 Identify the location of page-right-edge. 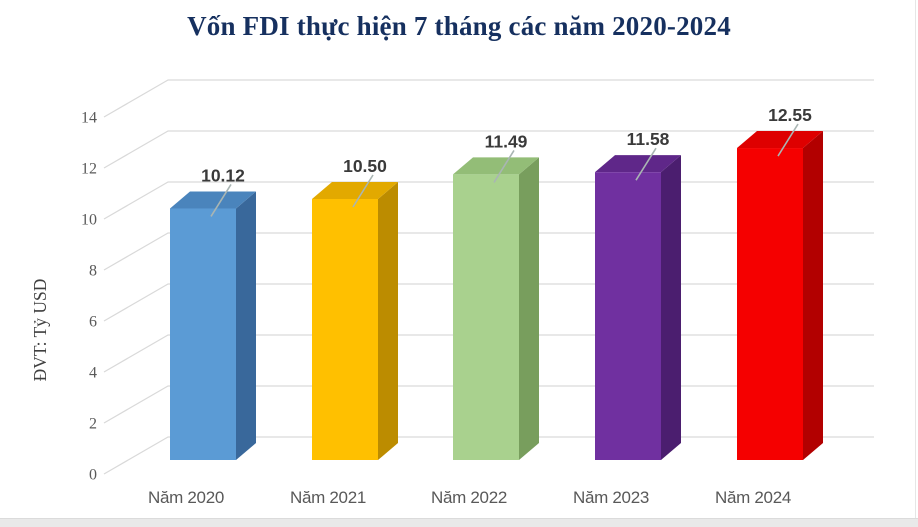
(915, 259).